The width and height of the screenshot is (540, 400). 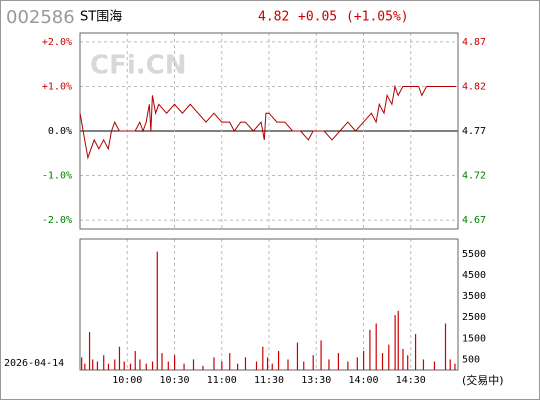 What do you see at coordinates (57, 42) in the screenshot?
I see `y-tick-label: +2.0%` at bounding box center [57, 42].